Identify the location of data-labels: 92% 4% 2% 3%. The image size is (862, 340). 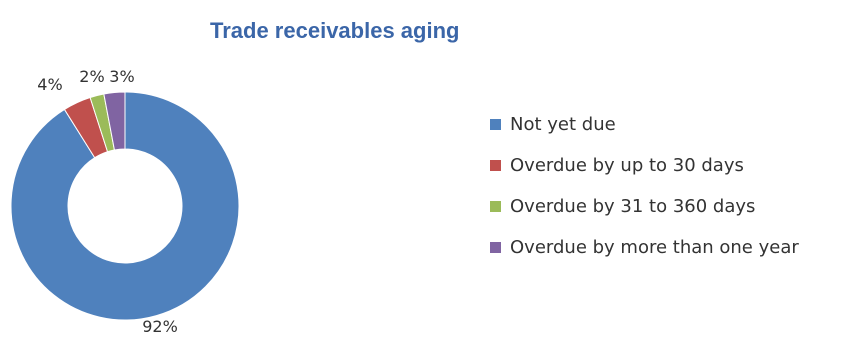
(107, 201).